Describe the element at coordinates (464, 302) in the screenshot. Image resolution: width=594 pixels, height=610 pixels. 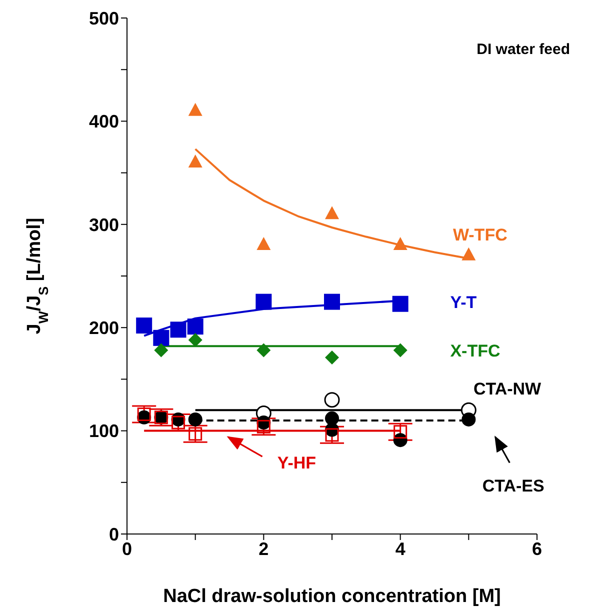
I see `text: Y-T` at that location.